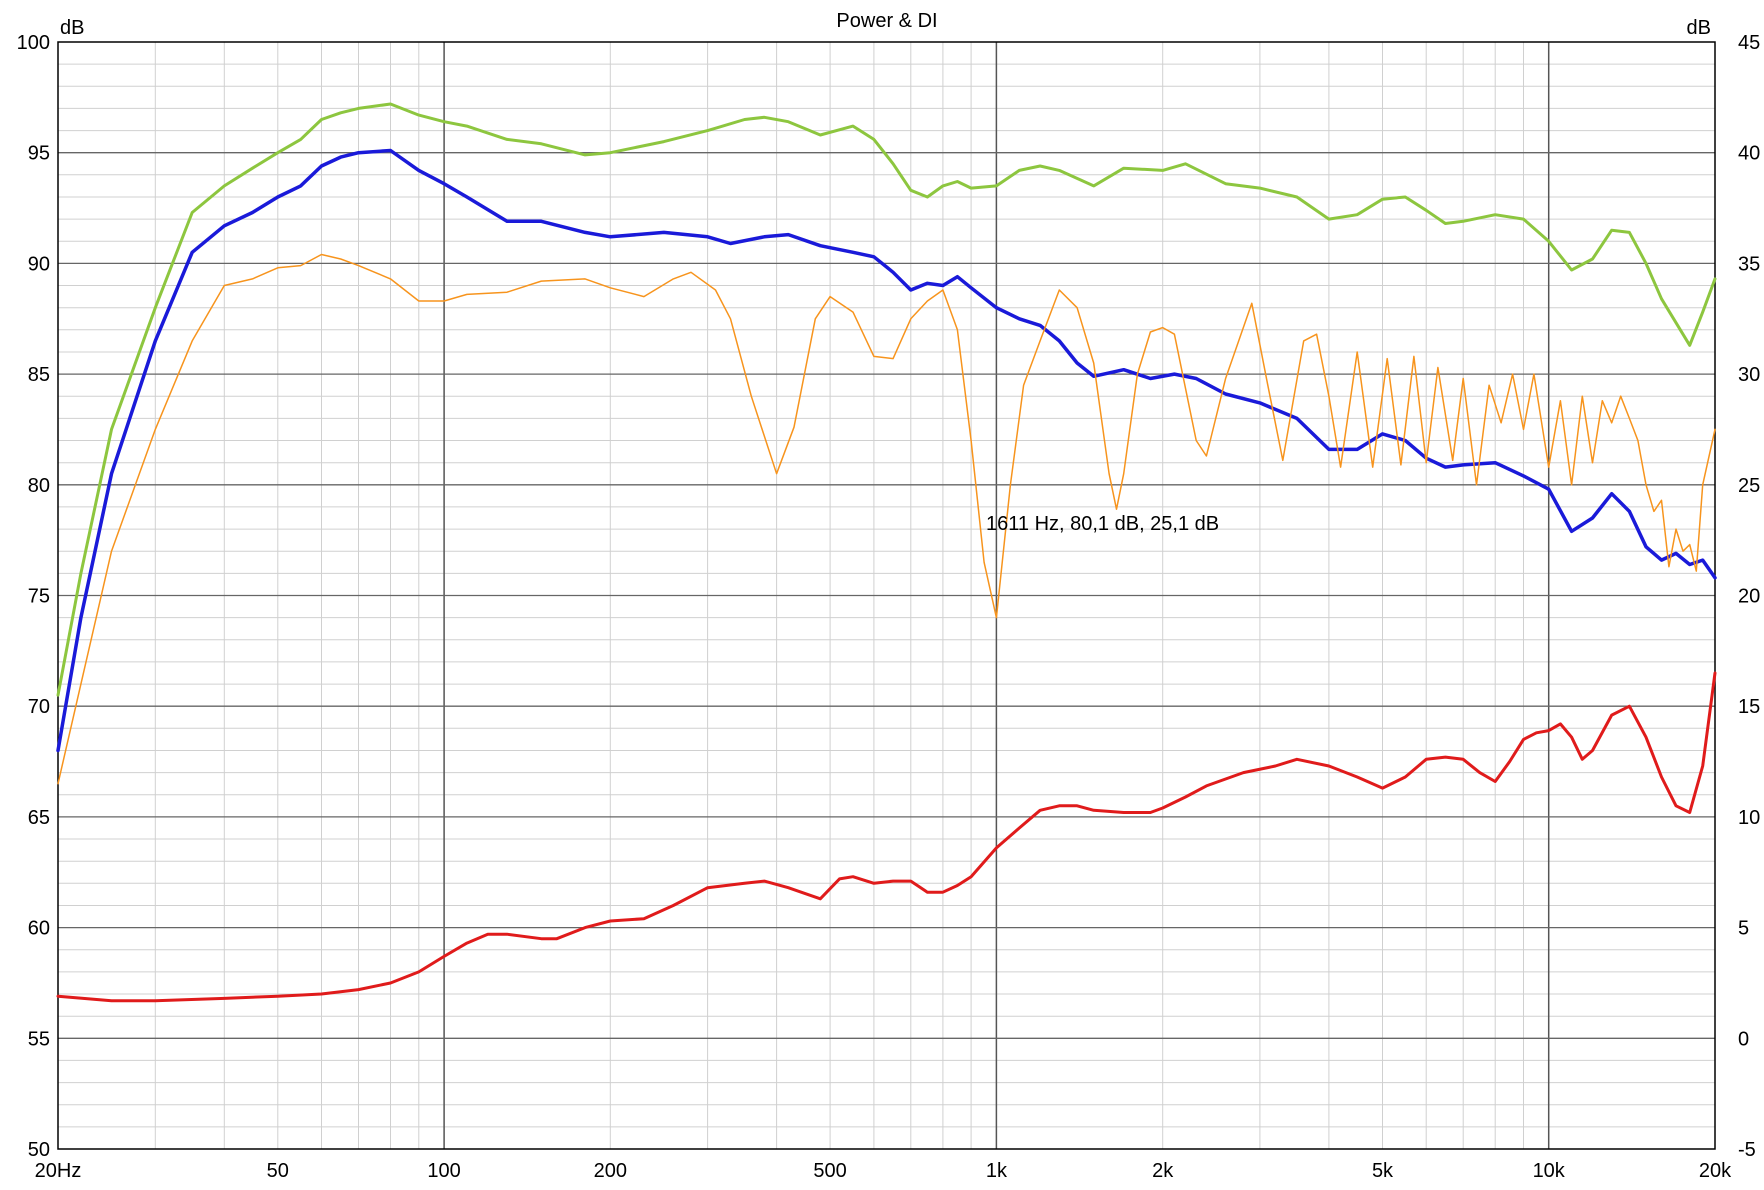 Image resolution: width=1764 pixels, height=1190 pixels. I want to click on y-left-tick-label: 75, so click(39, 597).